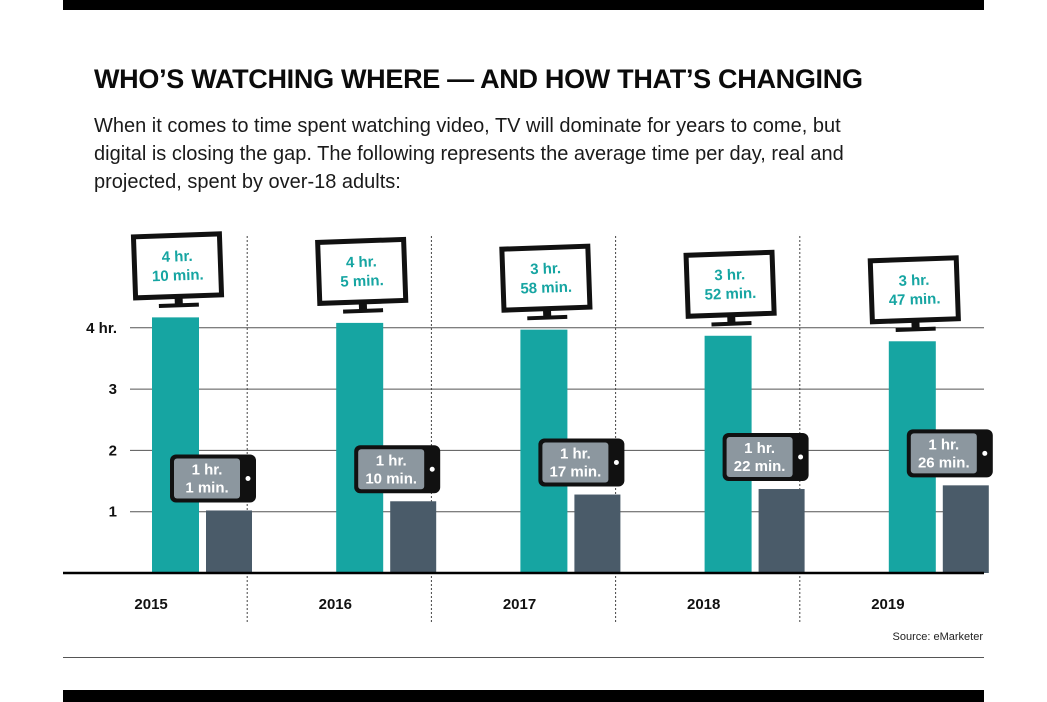 The width and height of the screenshot is (1047, 702). What do you see at coordinates (523, 657) in the screenshot?
I see `bottom-thin-rule` at bounding box center [523, 657].